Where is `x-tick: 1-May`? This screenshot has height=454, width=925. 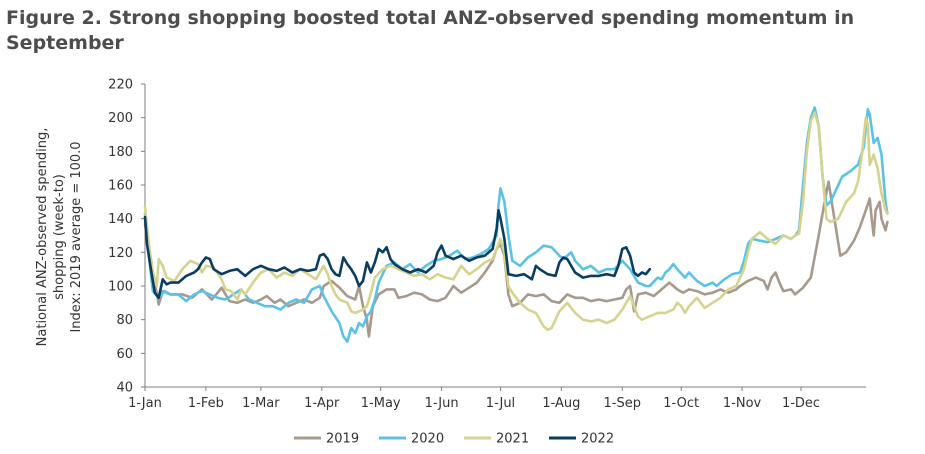 x-tick: 1-May is located at coordinates (381, 399).